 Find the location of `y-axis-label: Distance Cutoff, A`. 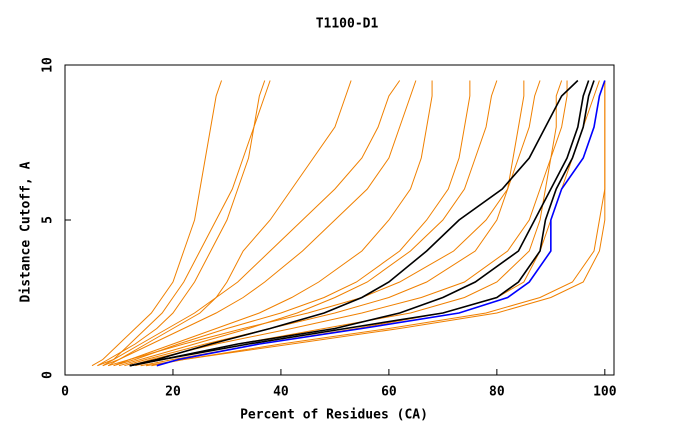

y-axis-label: Distance Cutoff, A is located at coordinates (26, 231).